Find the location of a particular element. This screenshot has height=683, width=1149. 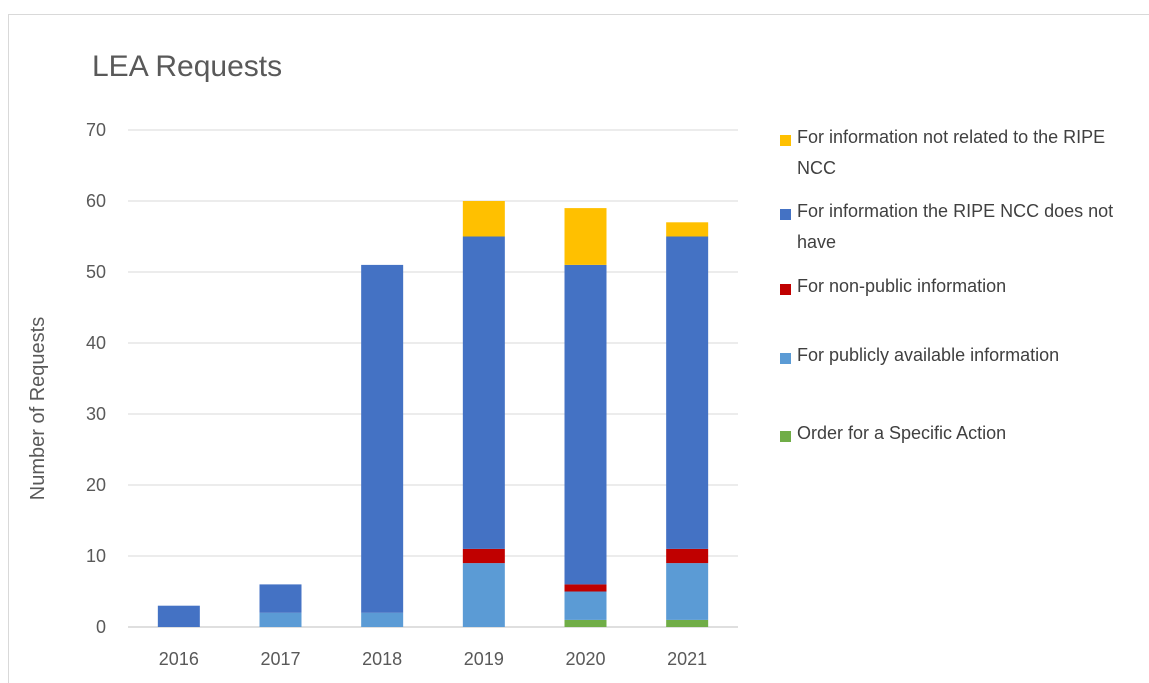

y-tick-label: 70 is located at coordinates (96, 130).